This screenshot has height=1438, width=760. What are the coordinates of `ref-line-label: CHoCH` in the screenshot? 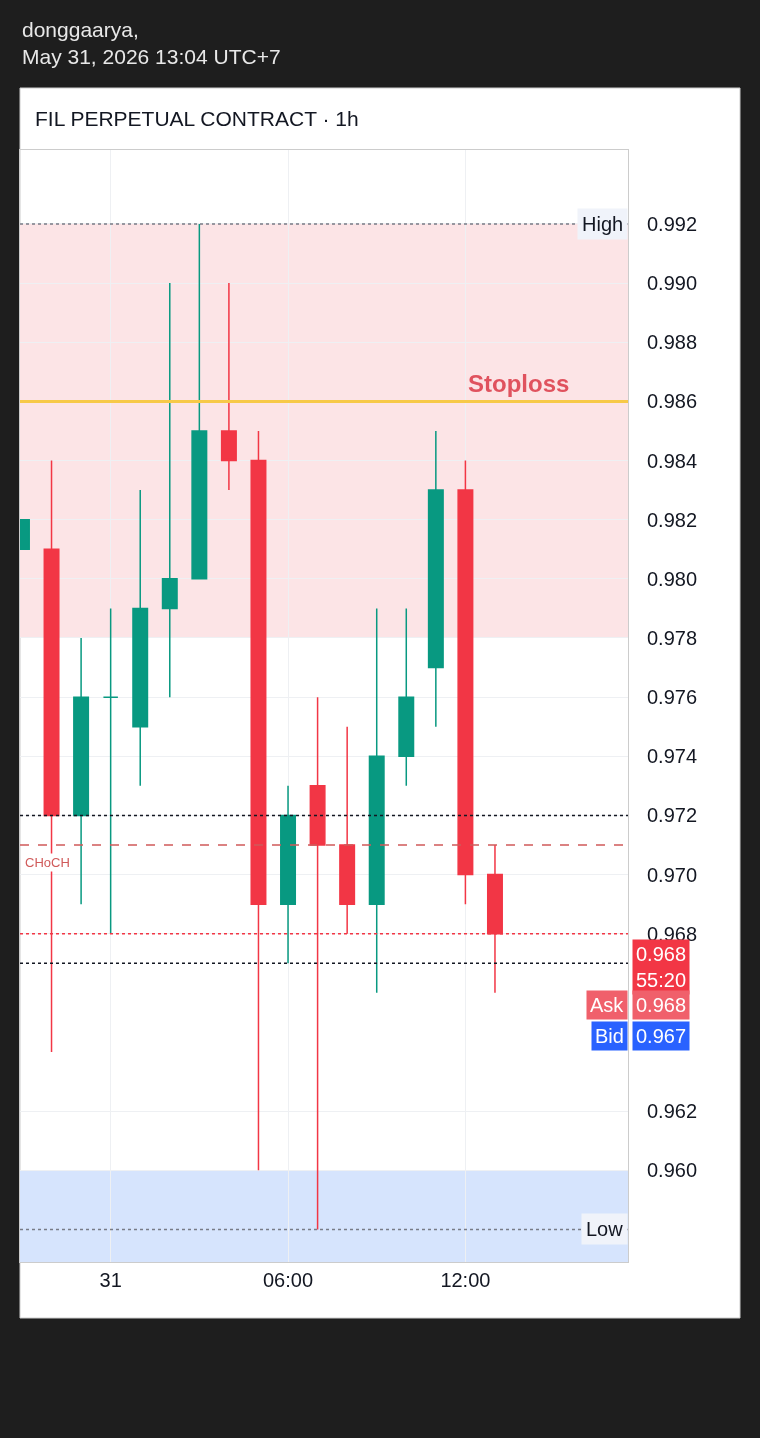 It's located at (47, 862).